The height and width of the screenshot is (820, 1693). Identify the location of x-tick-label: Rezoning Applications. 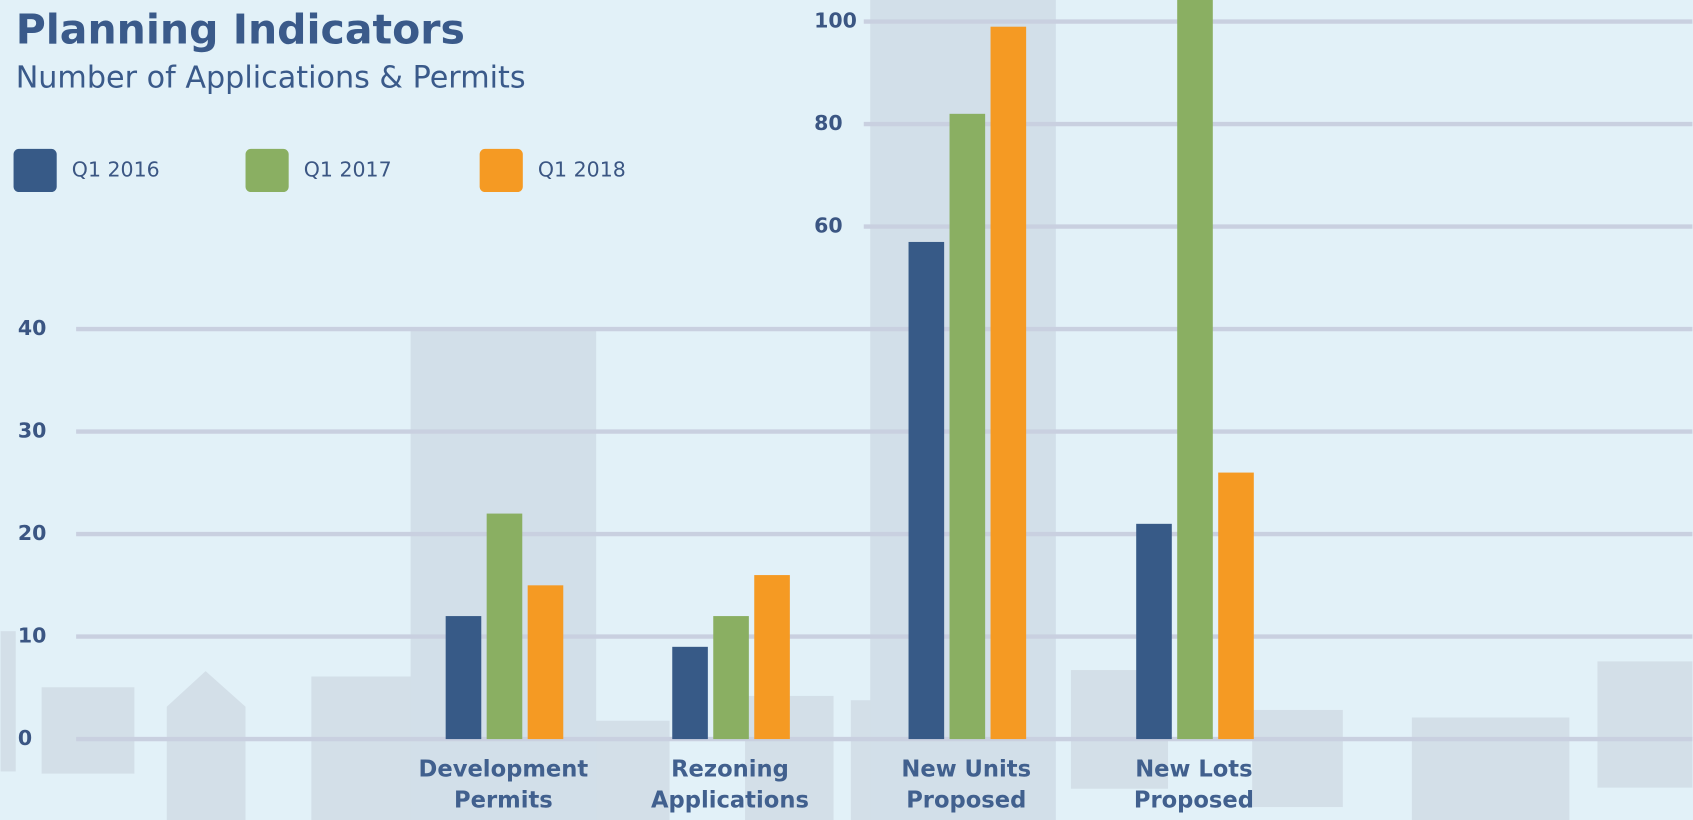
(730, 784).